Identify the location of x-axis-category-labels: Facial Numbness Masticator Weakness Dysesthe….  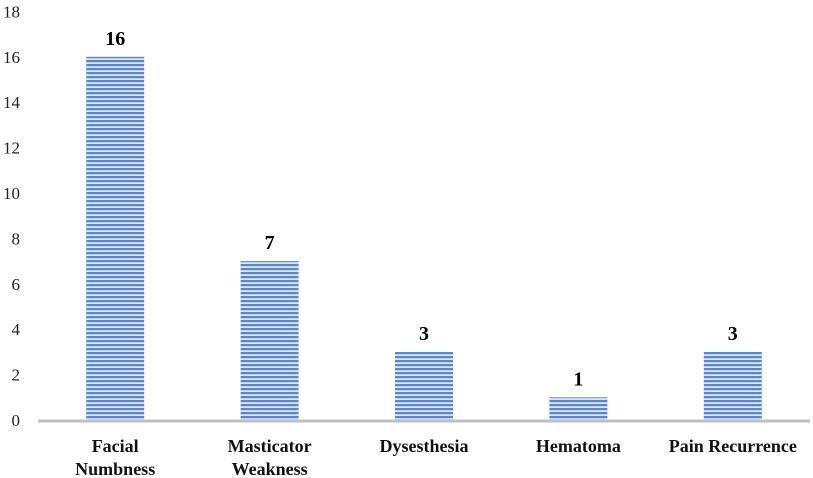
(436, 457).